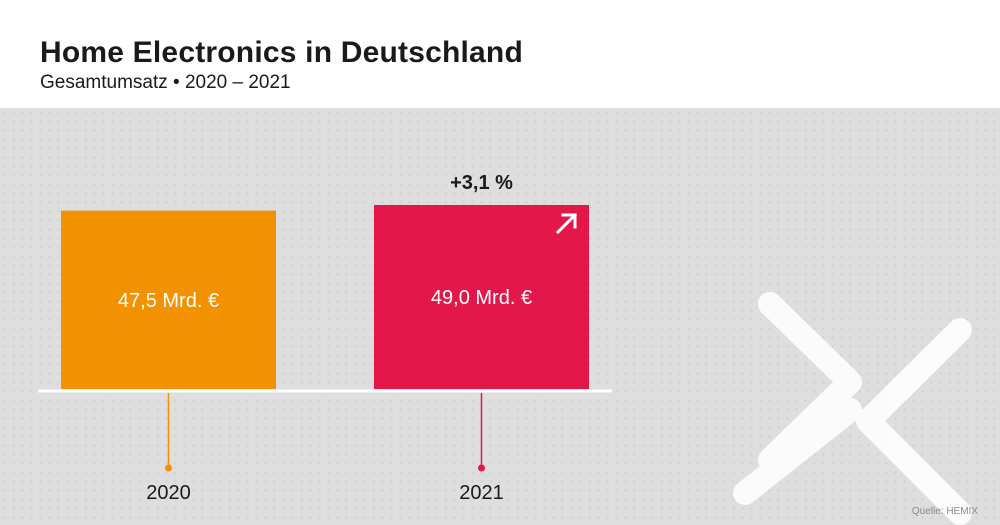 The height and width of the screenshot is (525, 1000). What do you see at coordinates (168, 493) in the screenshot?
I see `year-label: 2020` at bounding box center [168, 493].